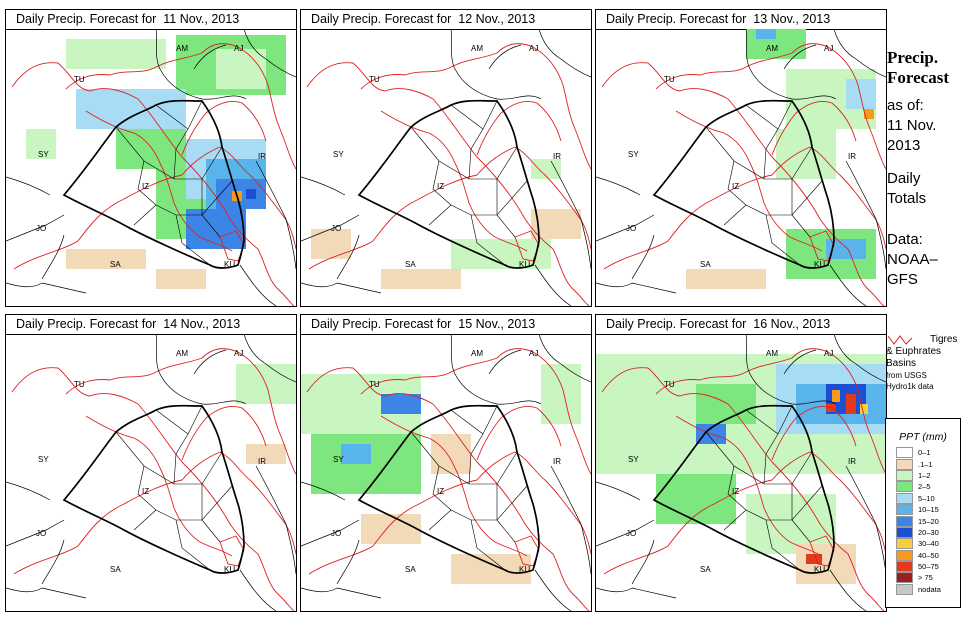 This screenshot has width=971, height=635. I want to click on legend-label: 50–75, so click(928, 567).